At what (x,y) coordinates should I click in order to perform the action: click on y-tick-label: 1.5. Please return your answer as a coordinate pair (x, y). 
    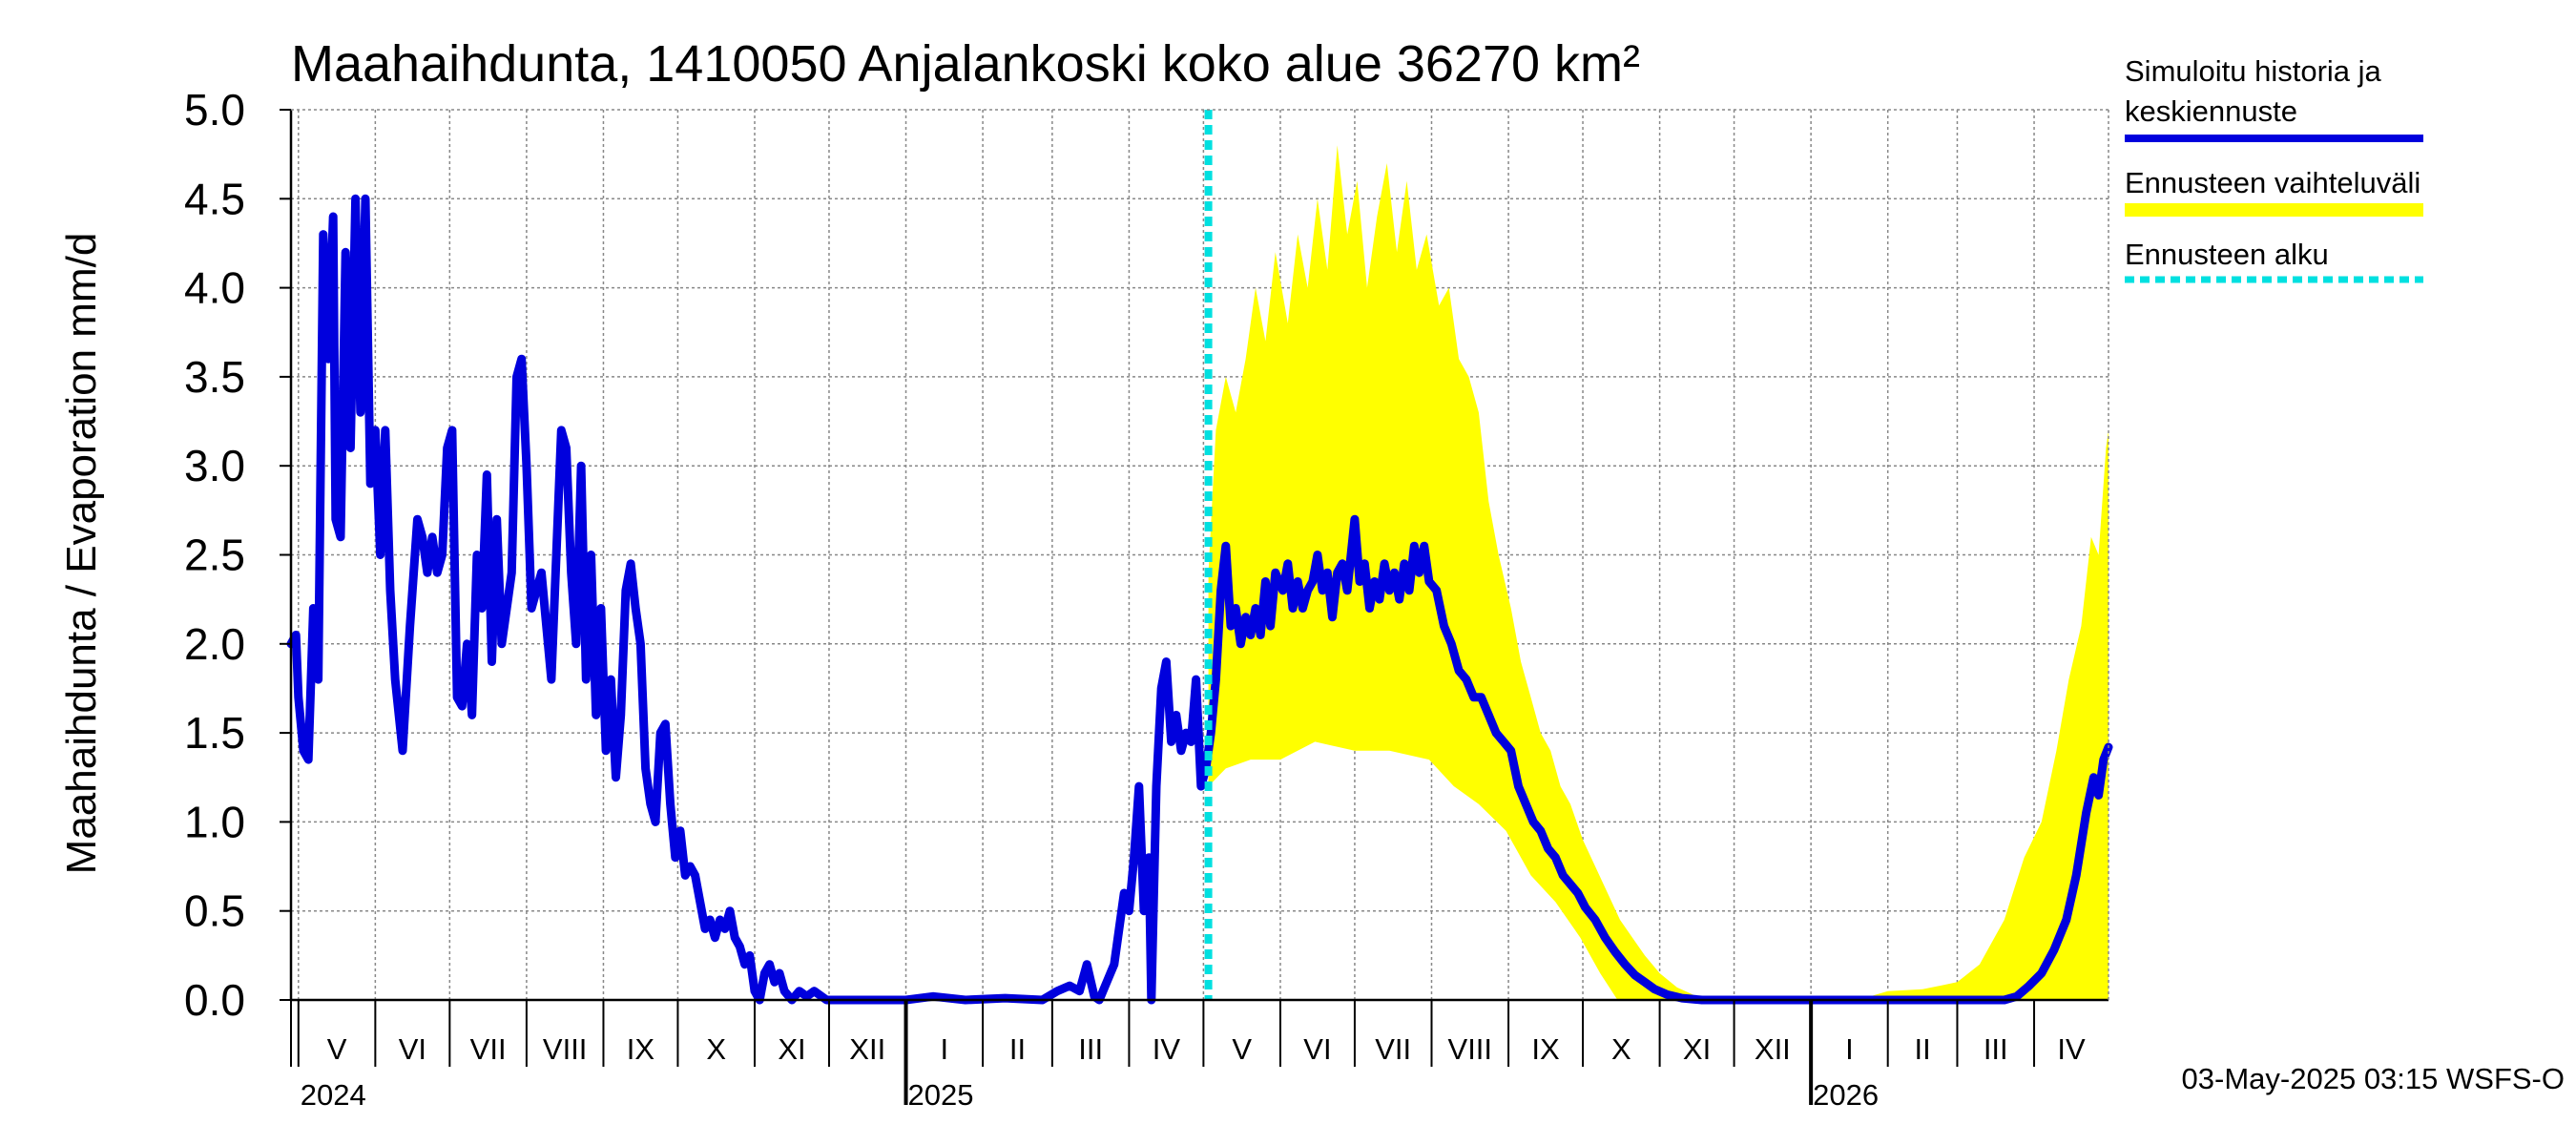
    Looking at the image, I should click on (214, 733).